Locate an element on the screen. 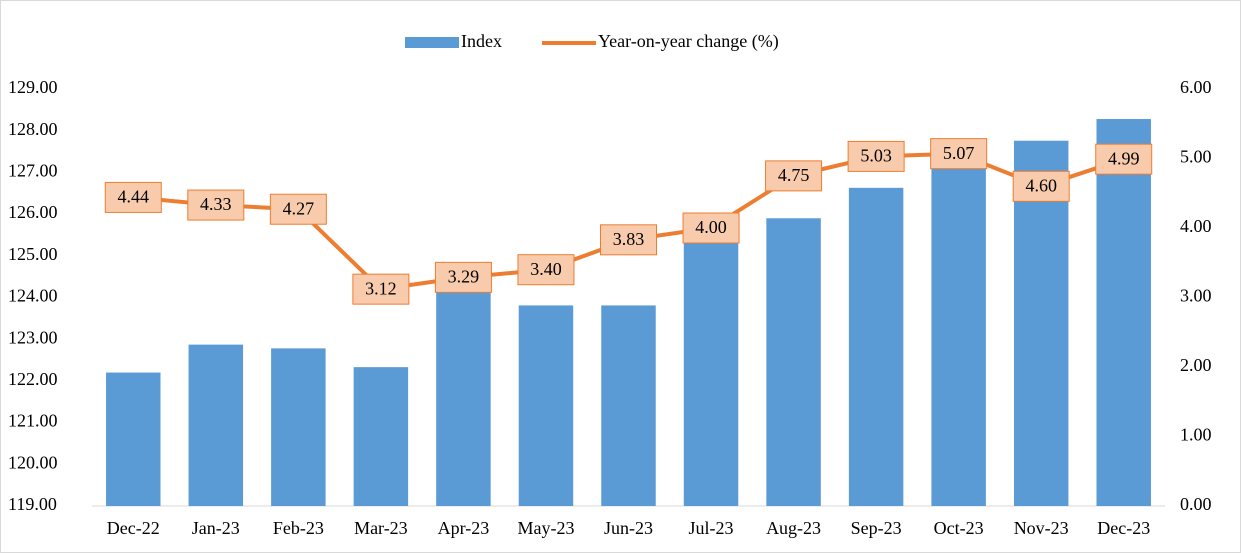  data-label: 3.29 is located at coordinates (464, 276).